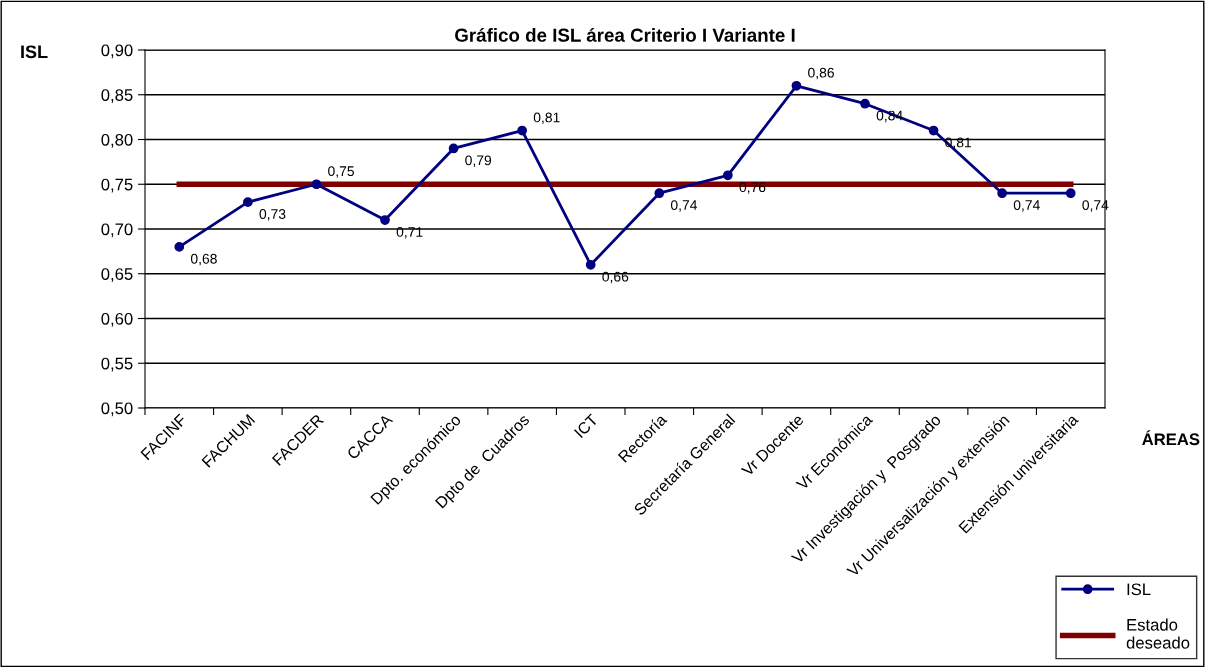 The height and width of the screenshot is (667, 1205). I want to click on x-tick-label: ICT, so click(586, 426).